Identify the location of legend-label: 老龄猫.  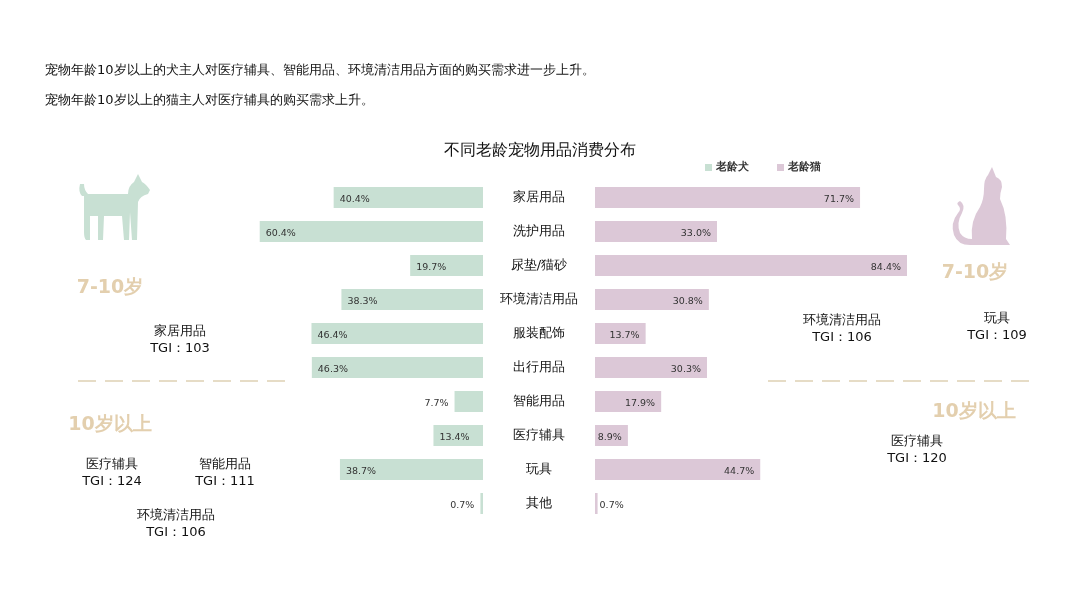
(804, 167).